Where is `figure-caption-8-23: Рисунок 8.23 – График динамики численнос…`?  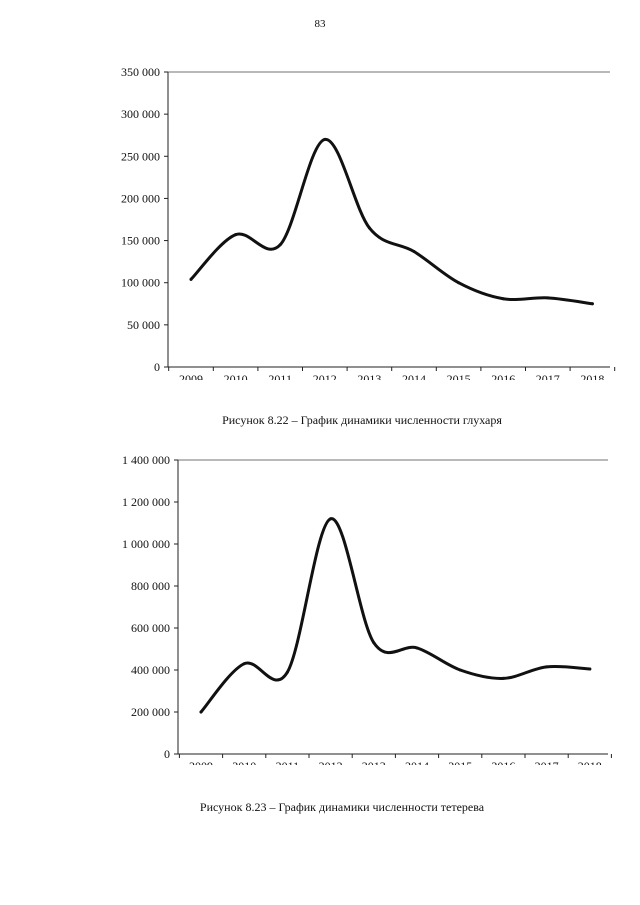
figure-caption-8-23: Рисунок 8.23 – График динамики численнос… is located at coordinates (342, 807).